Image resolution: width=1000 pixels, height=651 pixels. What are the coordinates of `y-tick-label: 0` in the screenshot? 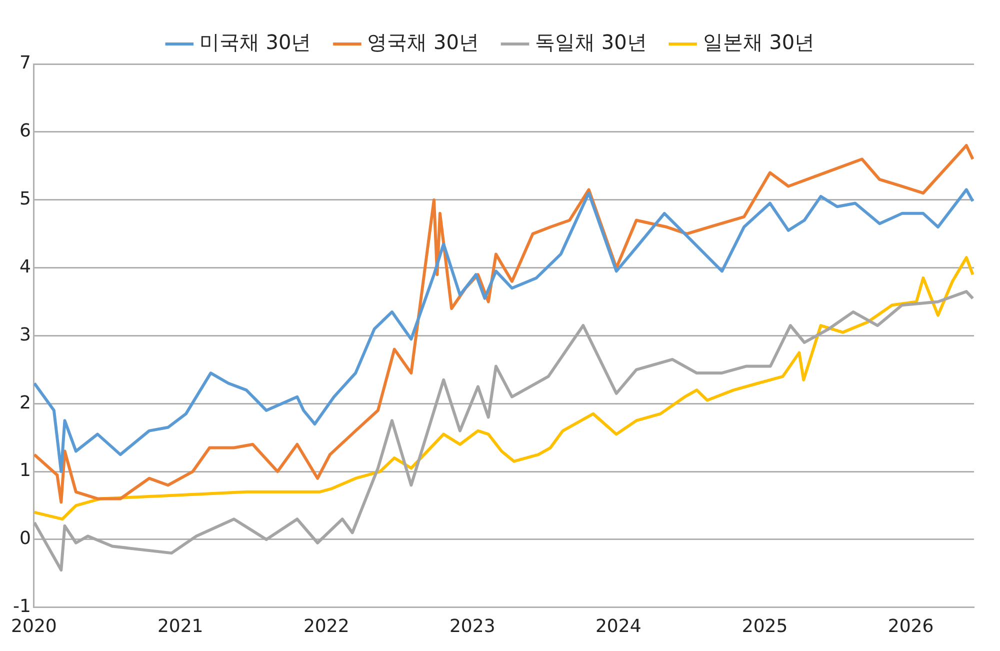 It's located at (25, 539).